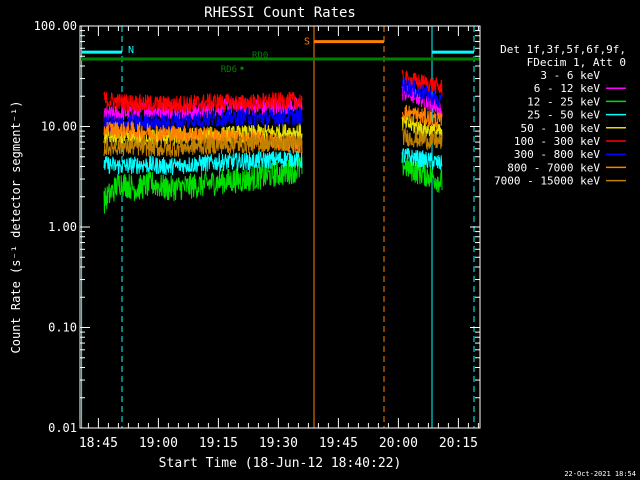  Describe the element at coordinates (567, 88) in the screenshot. I see `legend-label-1: 6 - 12 keV` at that location.